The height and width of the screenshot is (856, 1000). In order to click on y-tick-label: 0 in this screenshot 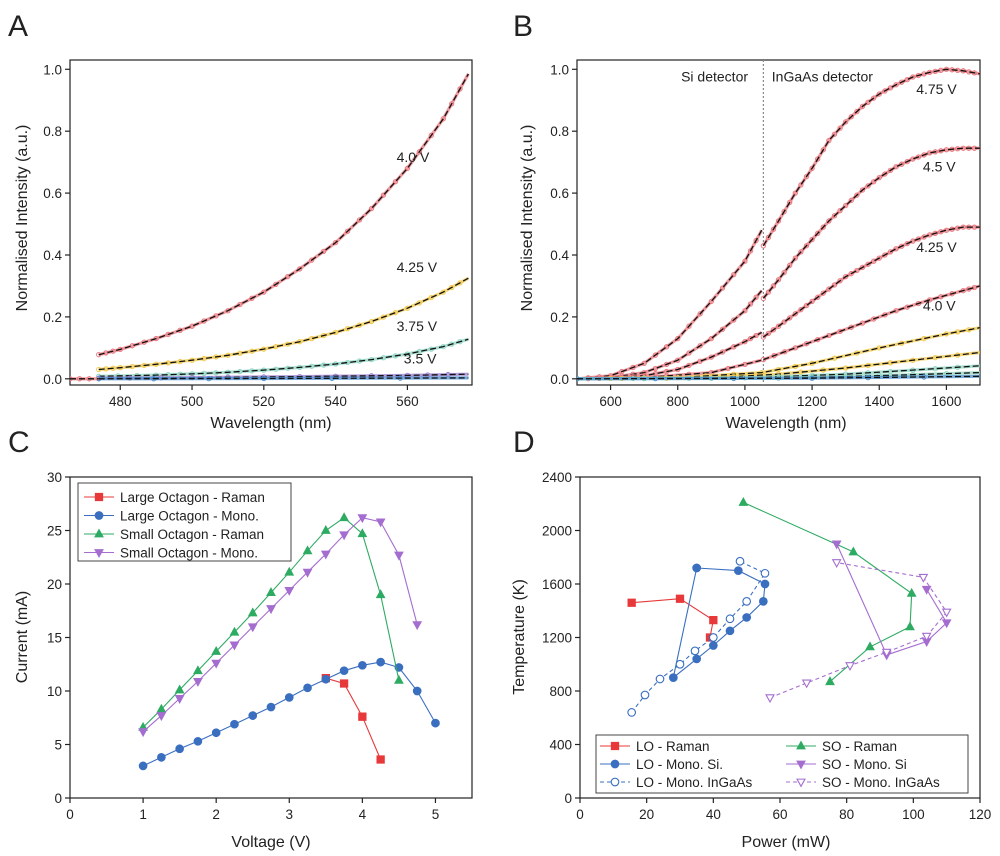, I will do `click(58, 798)`.